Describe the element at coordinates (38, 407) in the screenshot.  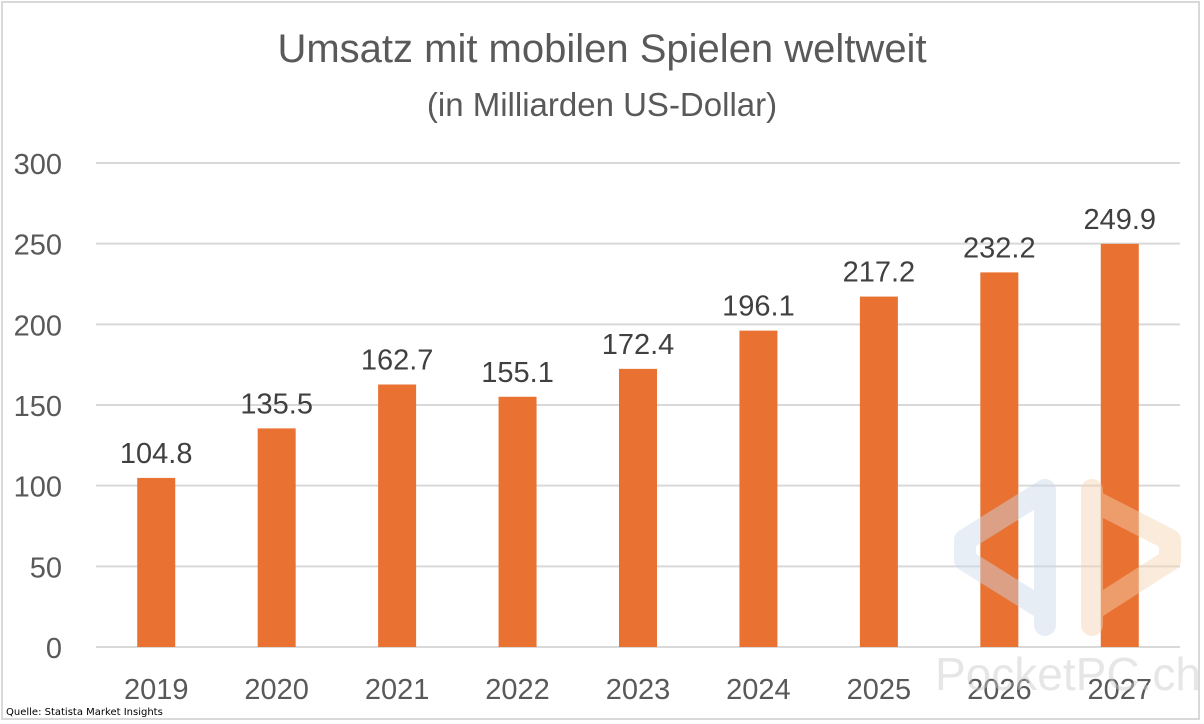
I see `y-tick-label: 150` at that location.